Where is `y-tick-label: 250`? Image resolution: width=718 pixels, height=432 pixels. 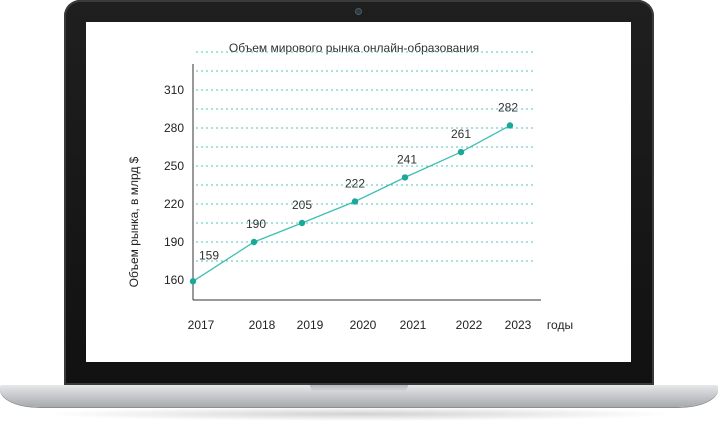
y-tick-label: 250 is located at coordinates (174, 166).